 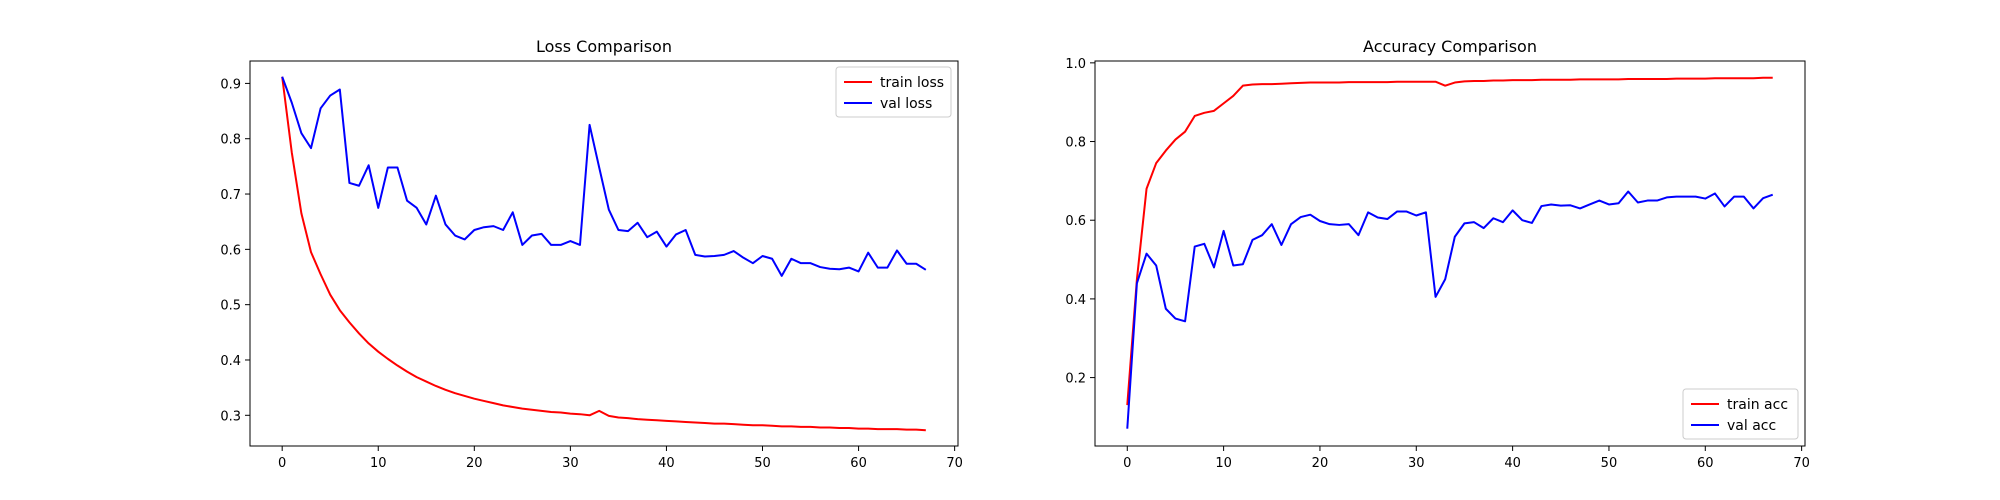 I want to click on y-tick-label: 0.3, so click(x=230, y=416).